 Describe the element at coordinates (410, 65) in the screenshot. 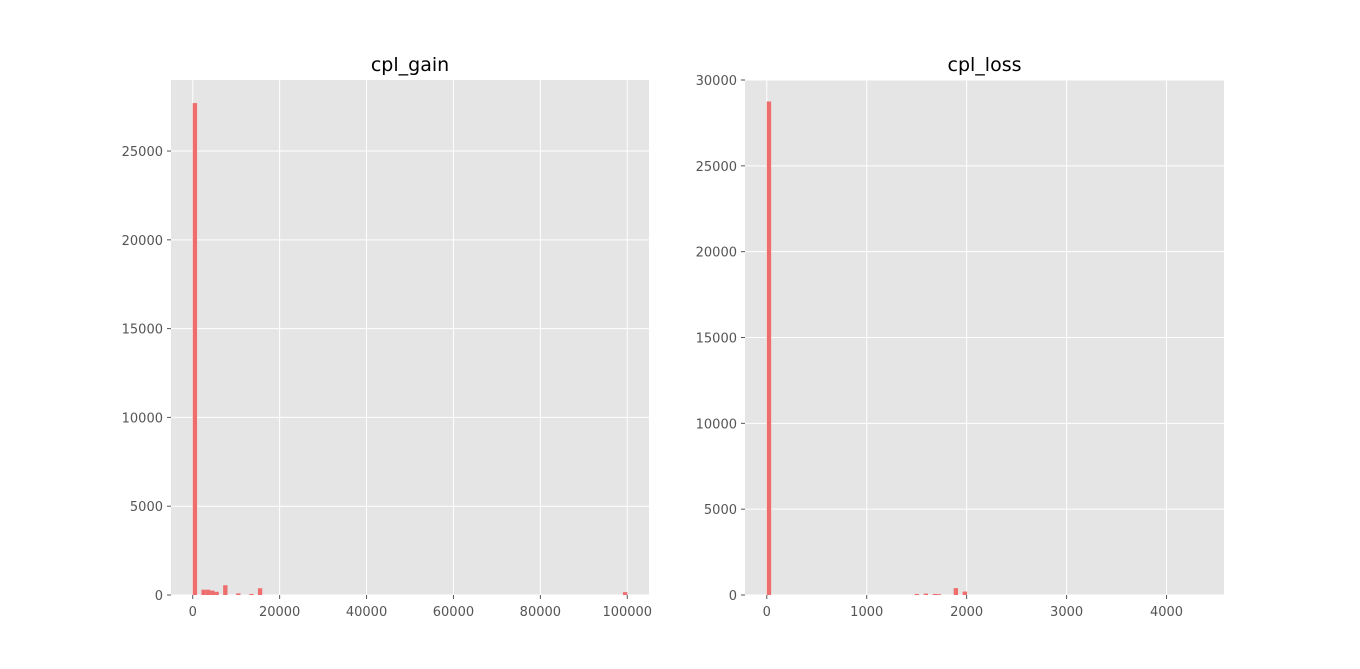

I see `chart-title: cpl_gain` at that location.